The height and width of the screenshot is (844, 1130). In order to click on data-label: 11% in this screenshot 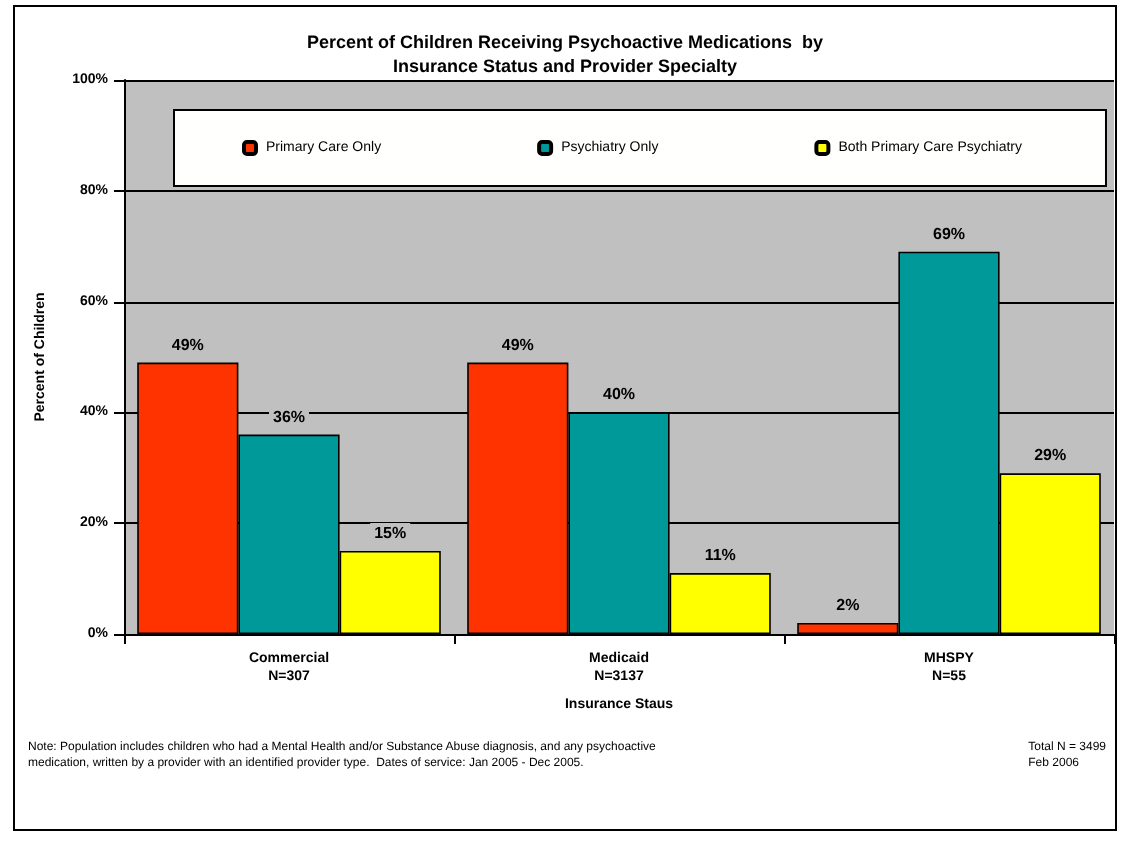, I will do `click(720, 555)`.